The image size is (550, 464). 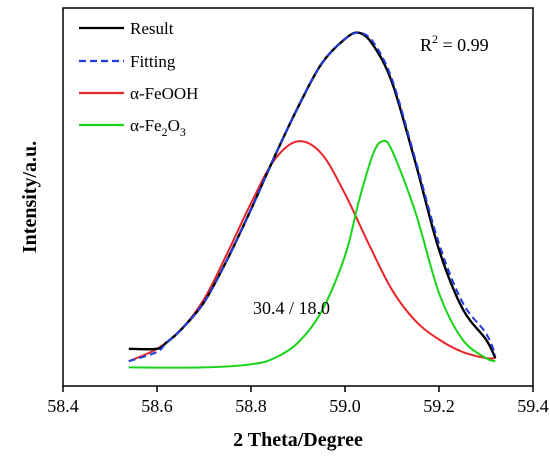 I want to click on legend-label-fitting: Fitting, so click(x=153, y=61).